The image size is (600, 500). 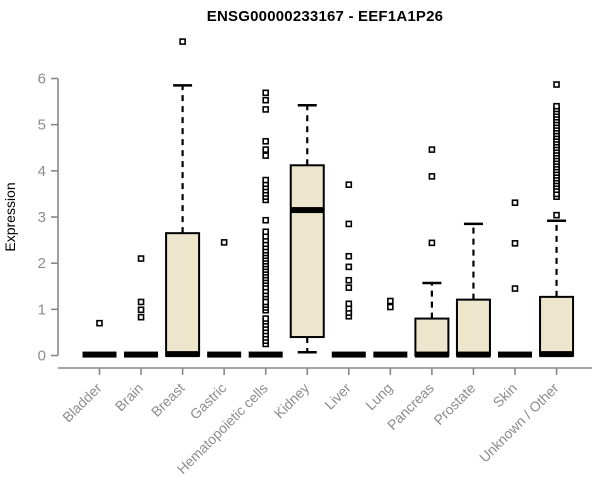 I want to click on box-group-kidney, so click(x=307, y=229).